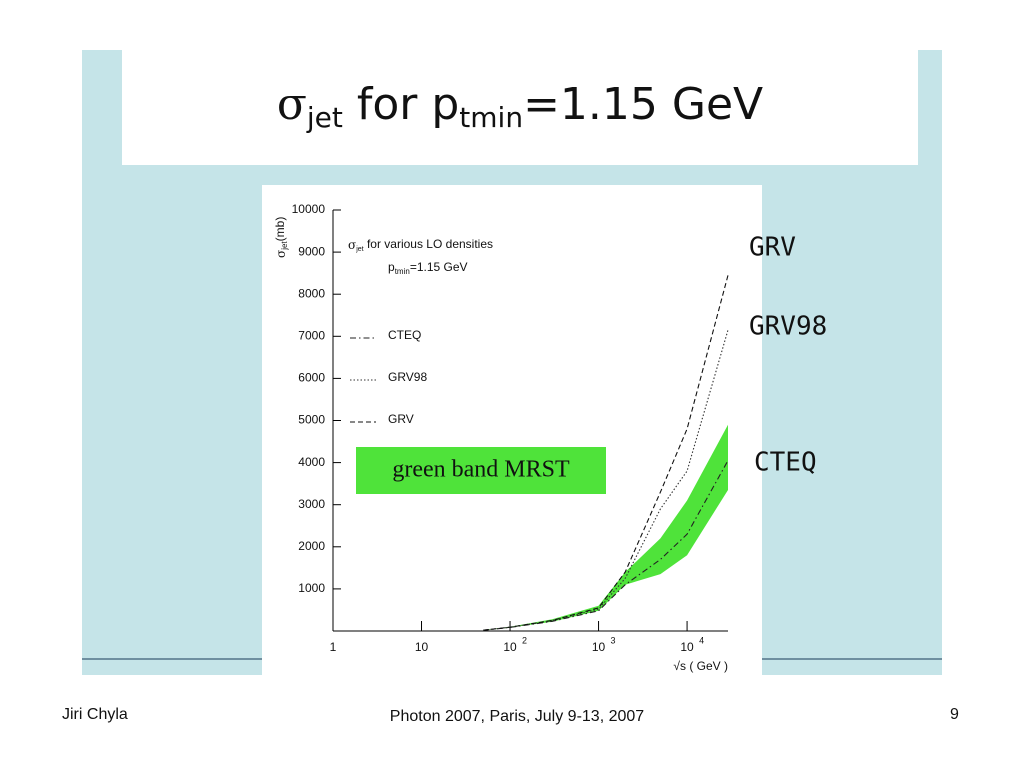  Describe the element at coordinates (311, 546) in the screenshot. I see `y-tick-label: 2000` at that location.